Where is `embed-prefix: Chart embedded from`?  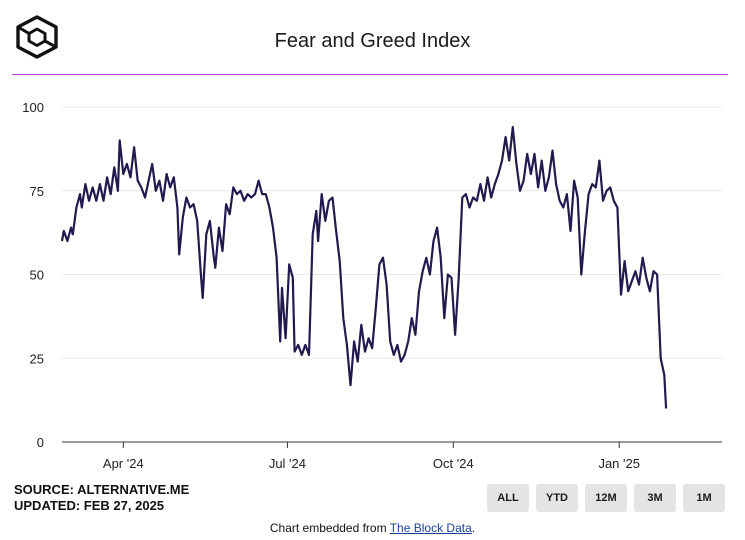
embed-prefix: Chart embedded from is located at coordinates (329, 528).